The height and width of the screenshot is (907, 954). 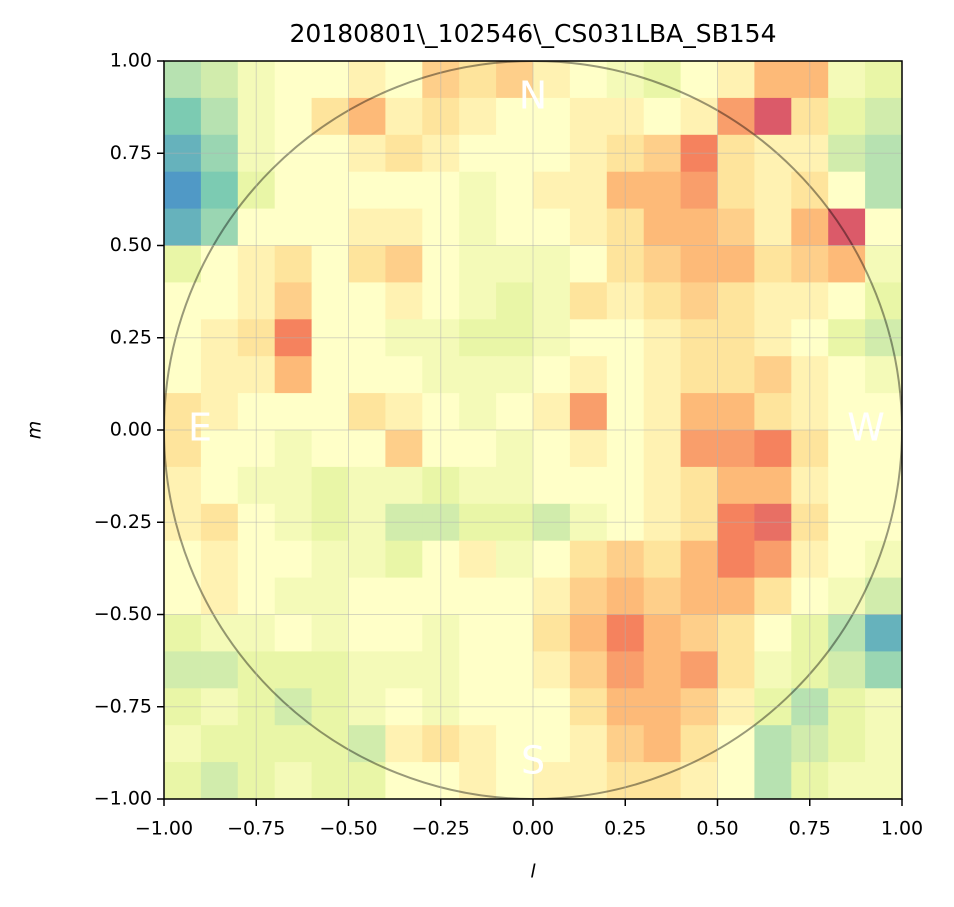 What do you see at coordinates (348, 829) in the screenshot?
I see `x-tick-label: −0.50` at bounding box center [348, 829].